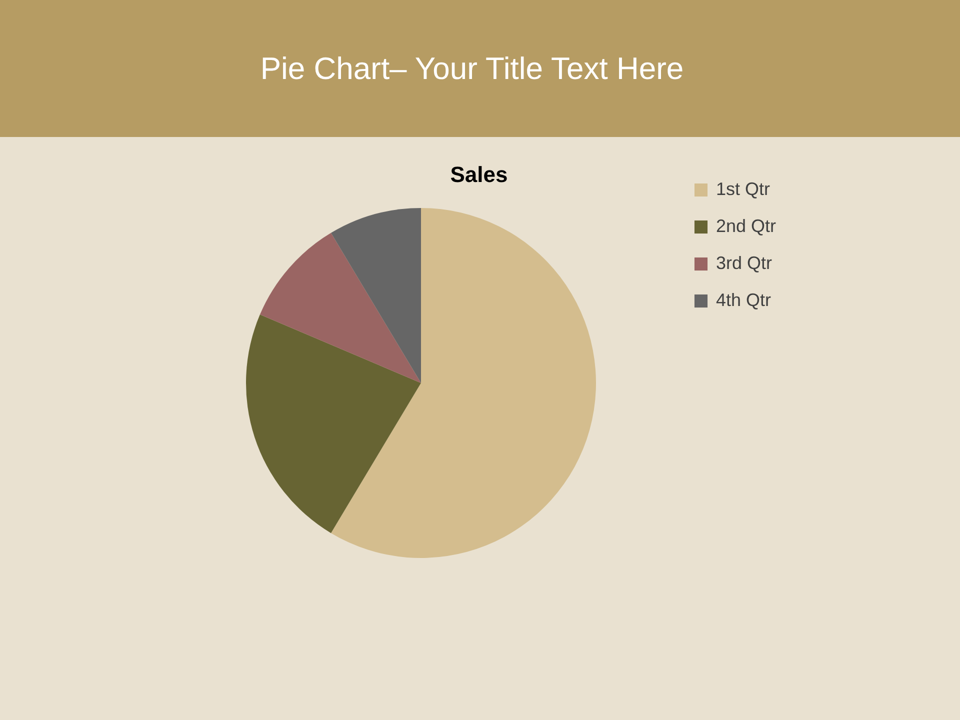 The width and height of the screenshot is (960, 720). I want to click on legend-label: 3rd Qtr, so click(744, 263).